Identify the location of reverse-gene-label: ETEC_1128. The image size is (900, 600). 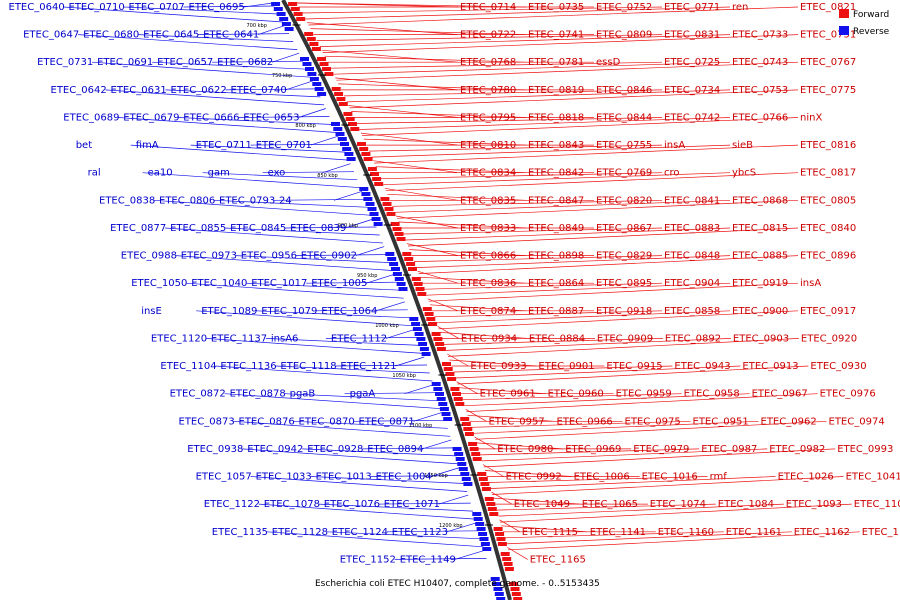
(300, 532).